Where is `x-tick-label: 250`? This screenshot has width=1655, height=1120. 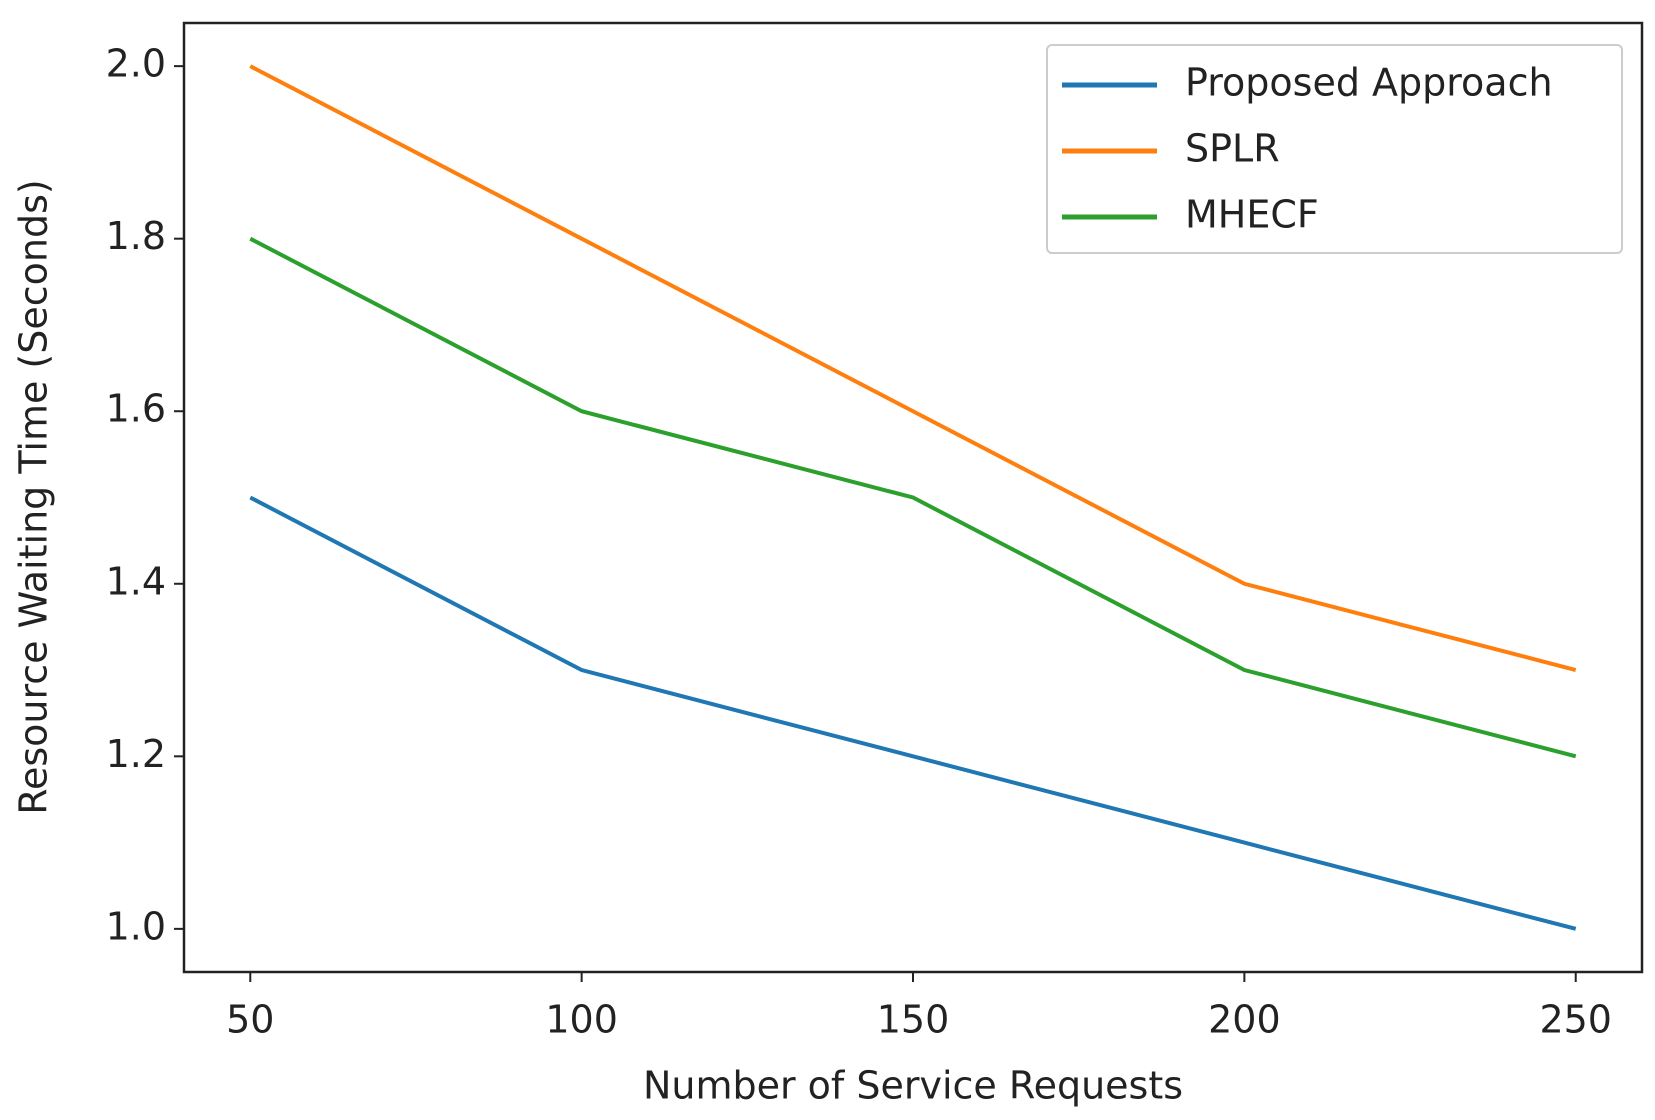 x-tick-label: 250 is located at coordinates (1575, 1020).